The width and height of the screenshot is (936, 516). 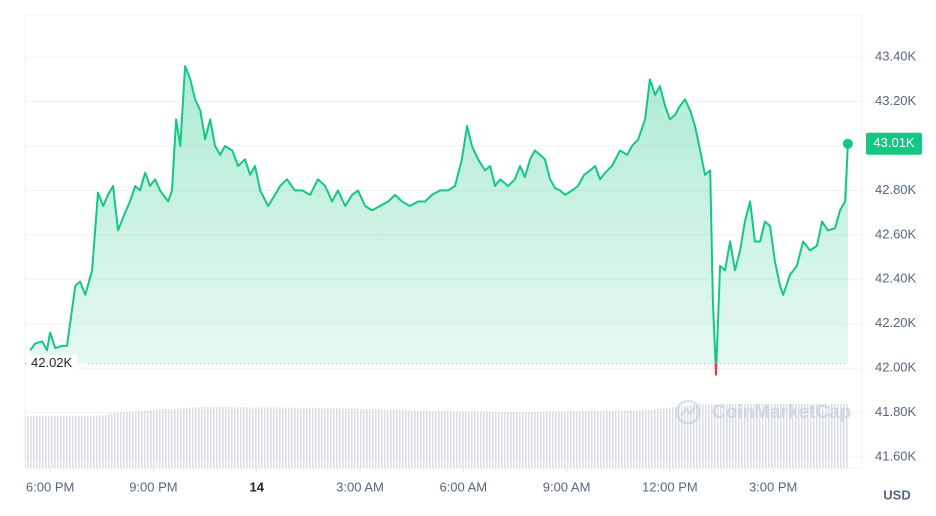 What do you see at coordinates (896, 494) in the screenshot?
I see `currency-label: USD` at bounding box center [896, 494].